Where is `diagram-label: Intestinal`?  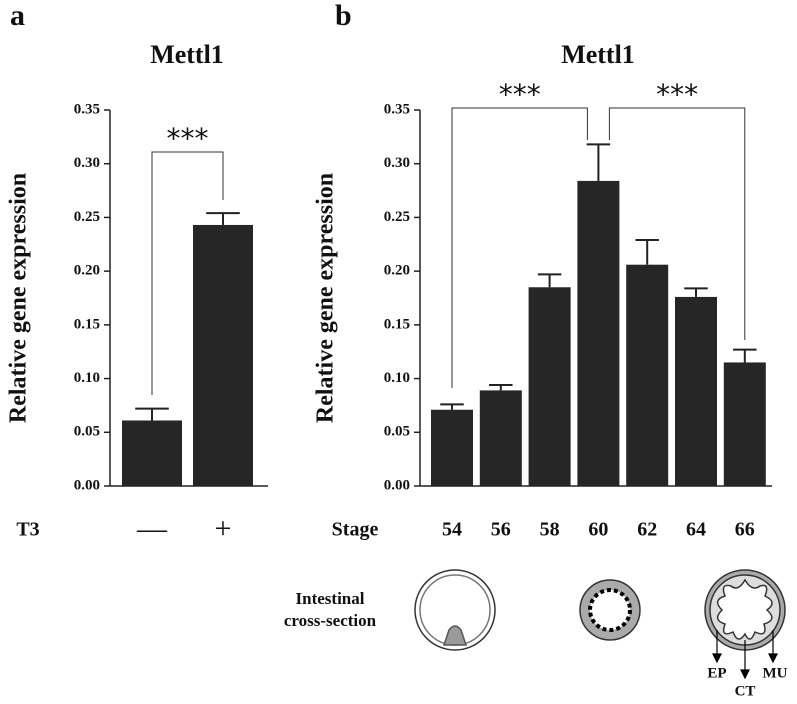 diagram-label: Intestinal is located at coordinates (330, 598).